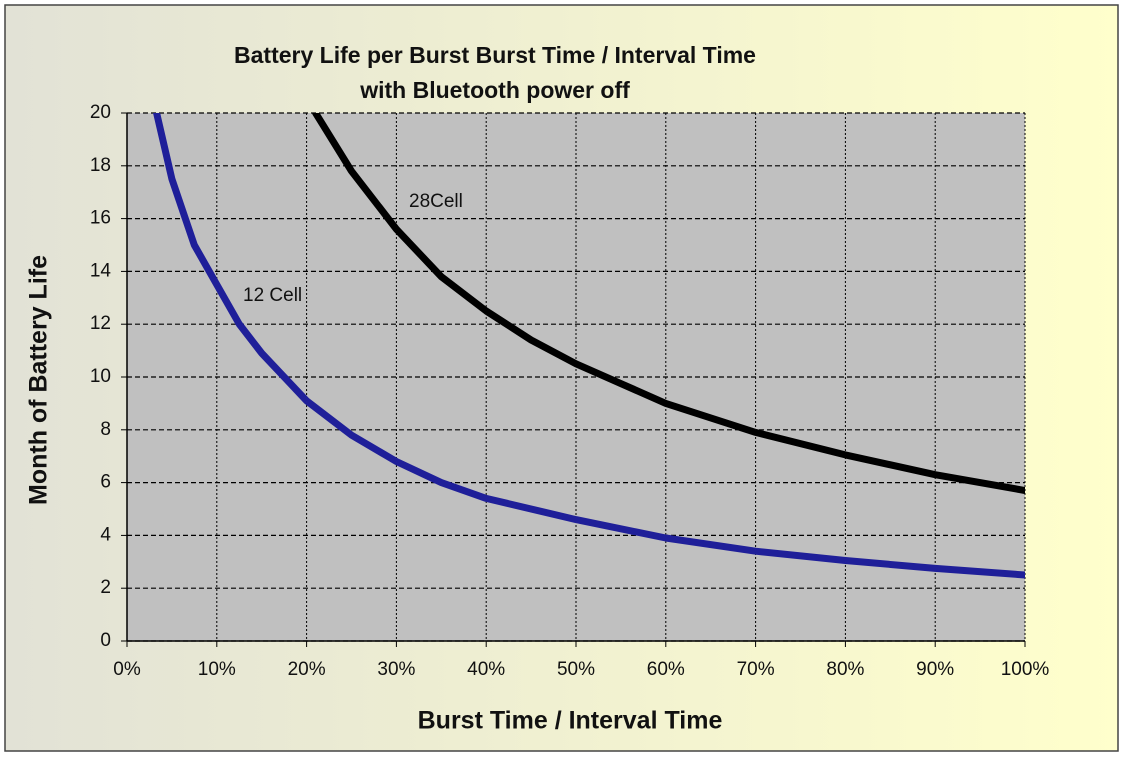 This screenshot has width=1122, height=757. Describe the element at coordinates (845, 669) in the screenshot. I see `x-tick-label: 80%` at that location.